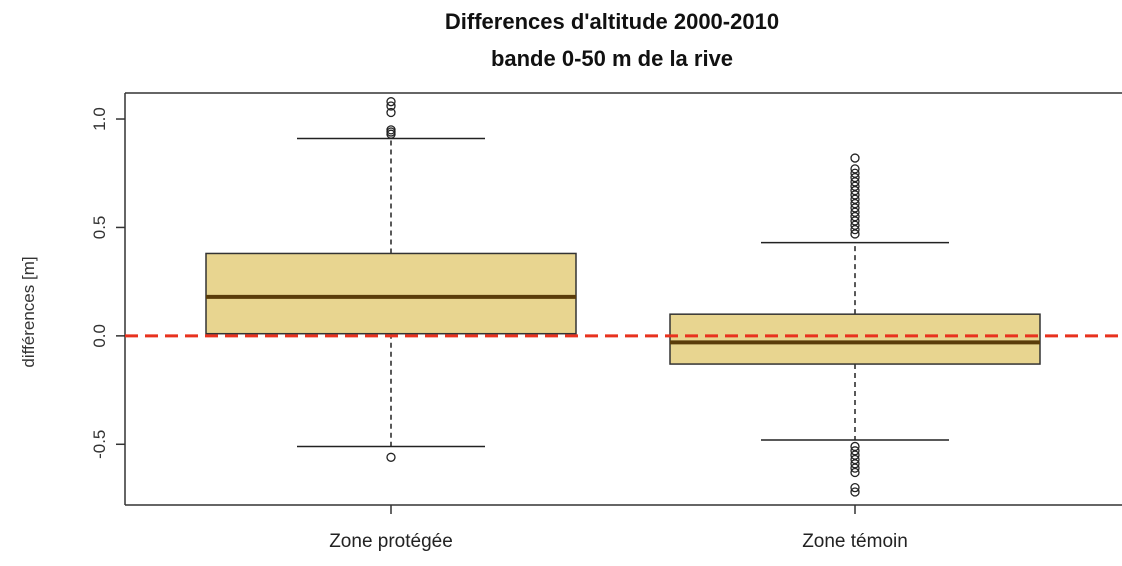 This screenshot has width=1122, height=566. Describe the element at coordinates (99, 336) in the screenshot. I see `y-tick-label: 0.0` at that location.